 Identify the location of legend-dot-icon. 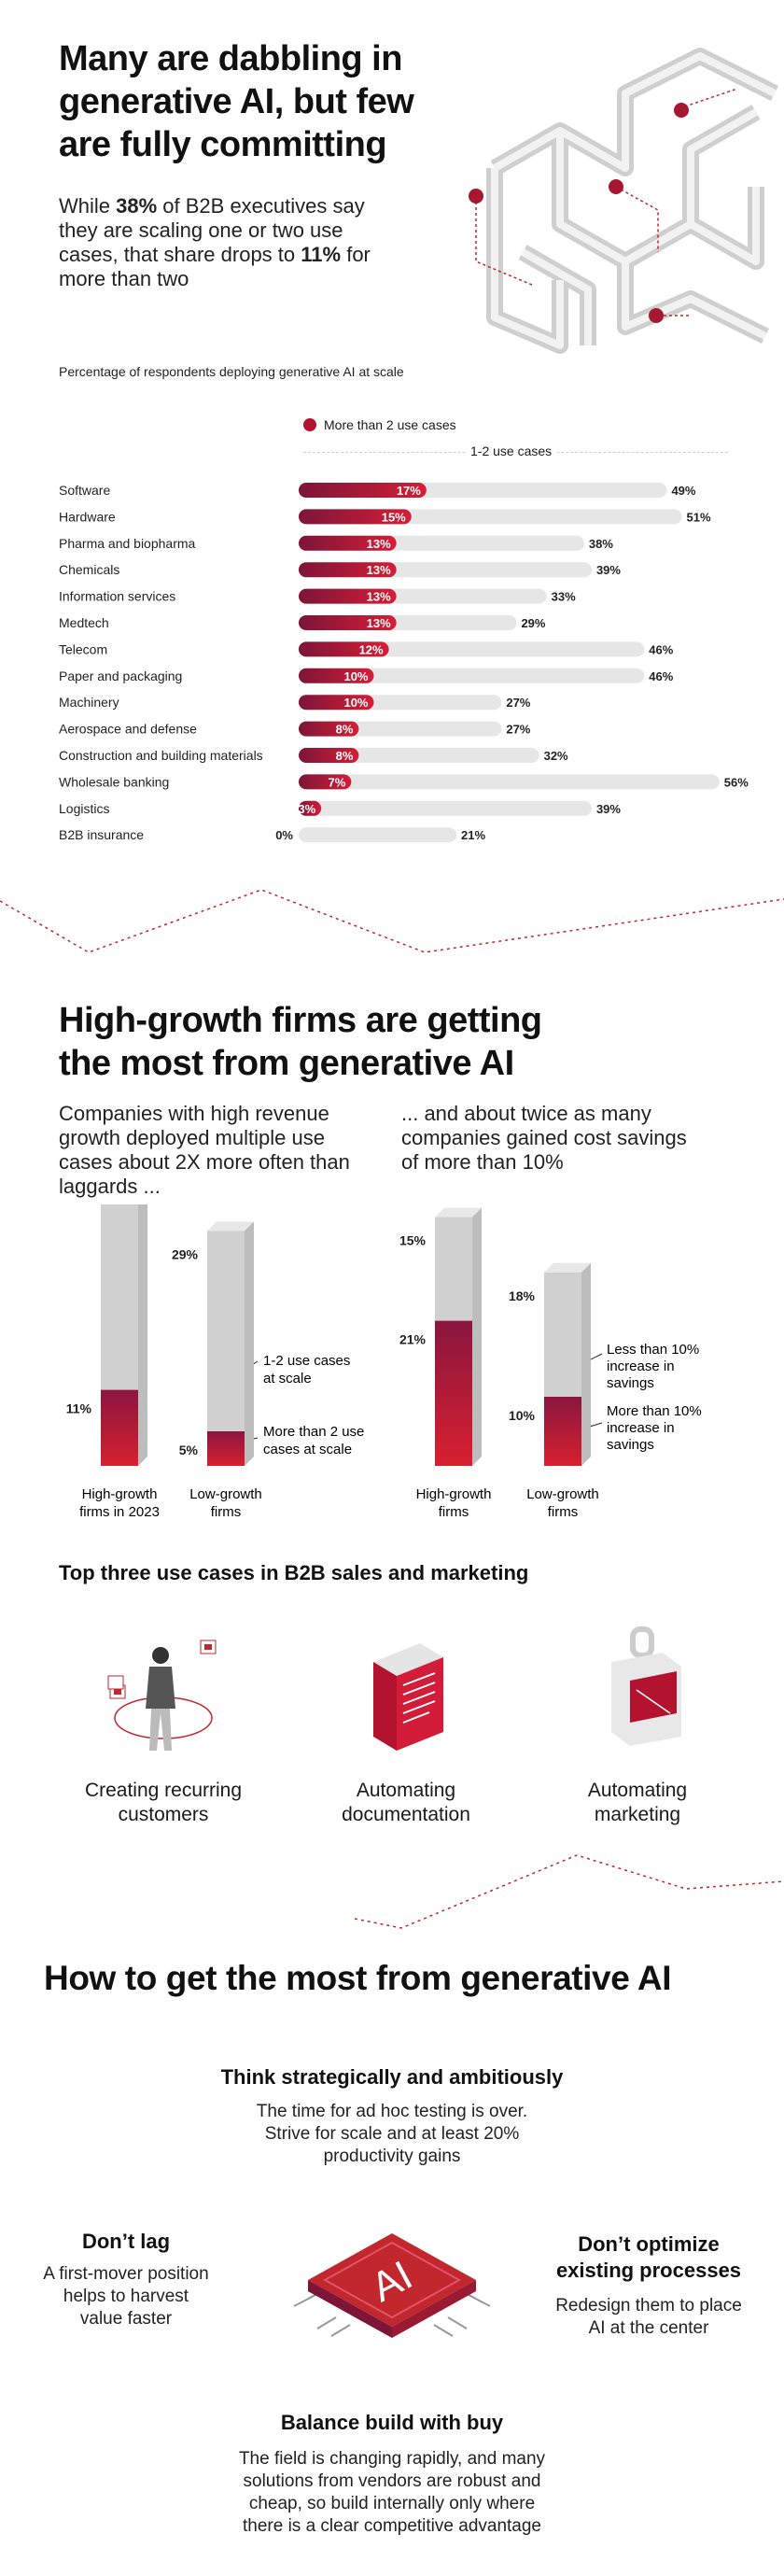
(309, 424).